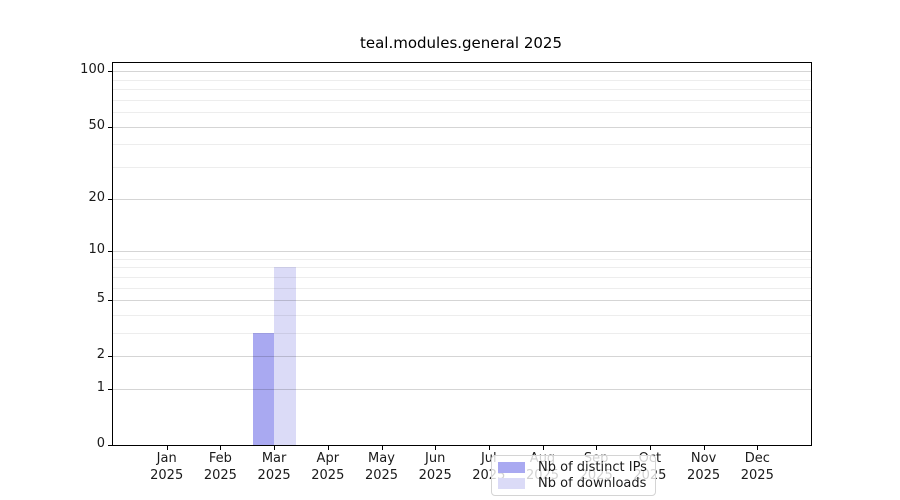 Image resolution: width=900 pixels, height=500 pixels. I want to click on legend: Nb of distinct IPs Nb of downloads, so click(573, 475).